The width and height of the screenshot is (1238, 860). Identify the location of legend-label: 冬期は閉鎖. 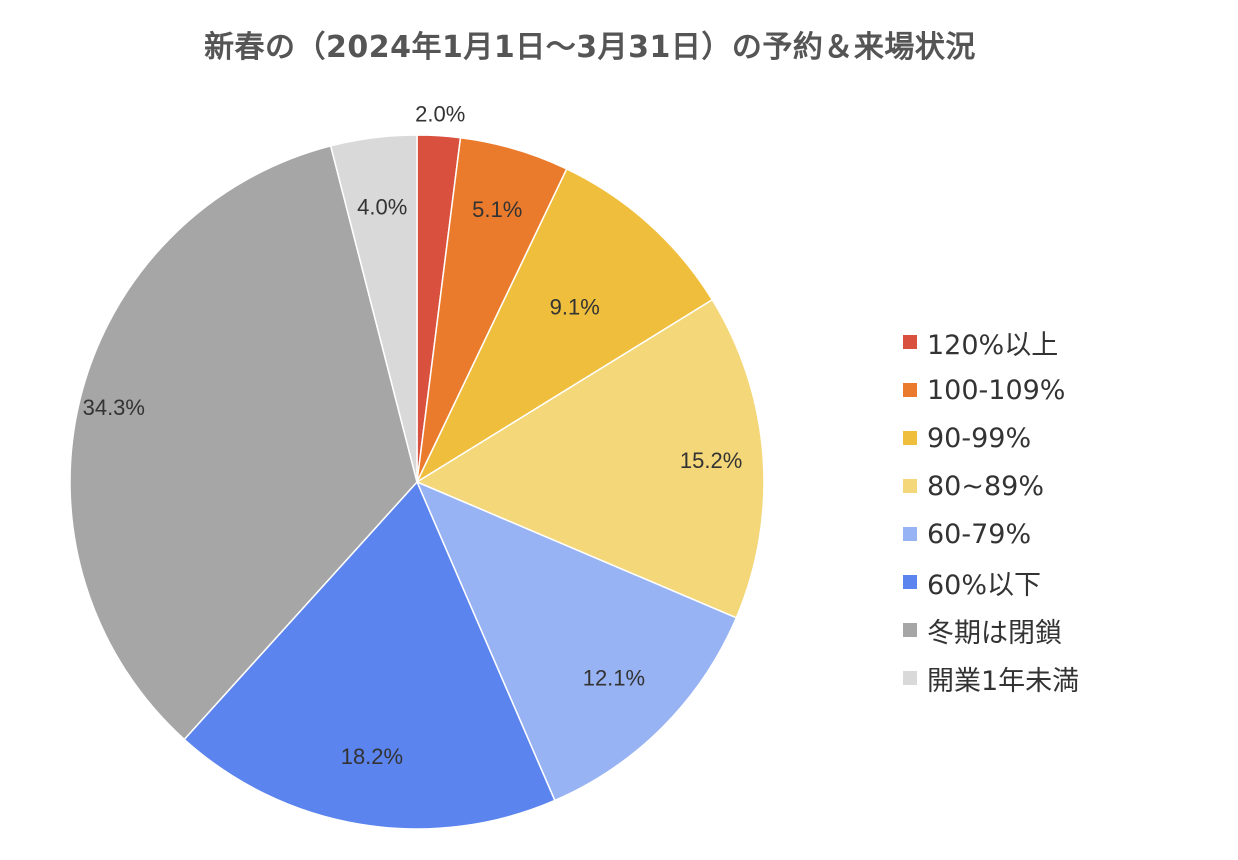
(994, 633).